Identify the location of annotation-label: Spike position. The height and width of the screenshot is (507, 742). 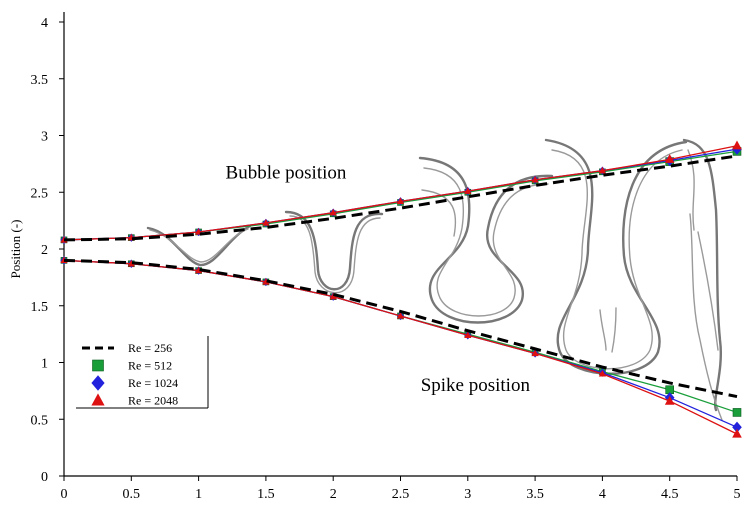
(476, 385).